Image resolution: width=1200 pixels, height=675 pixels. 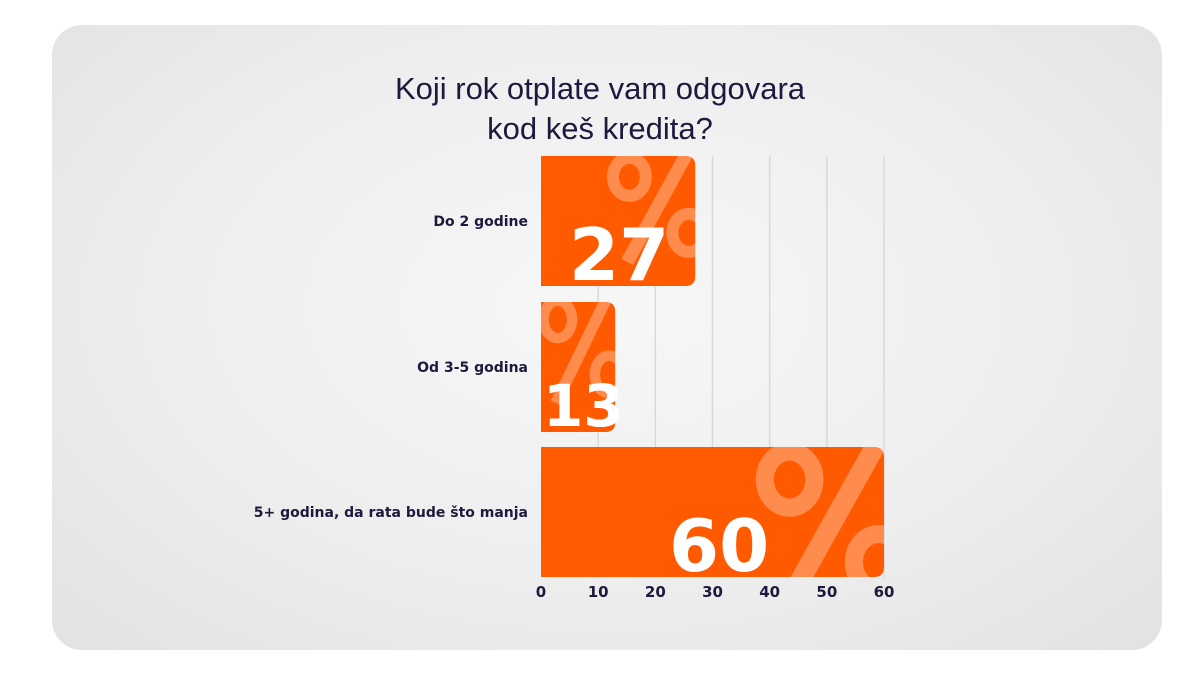 I want to click on category-label: 5+ godina, da rata bude što manja, so click(x=391, y=513).